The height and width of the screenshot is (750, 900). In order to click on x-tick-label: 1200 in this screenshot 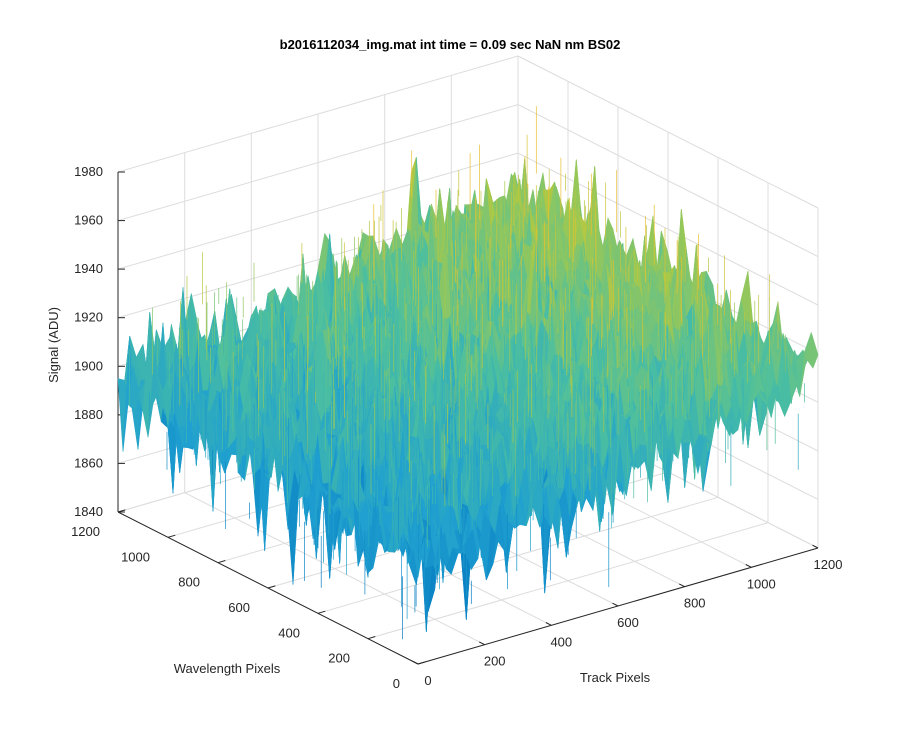, I will do `click(828, 564)`.